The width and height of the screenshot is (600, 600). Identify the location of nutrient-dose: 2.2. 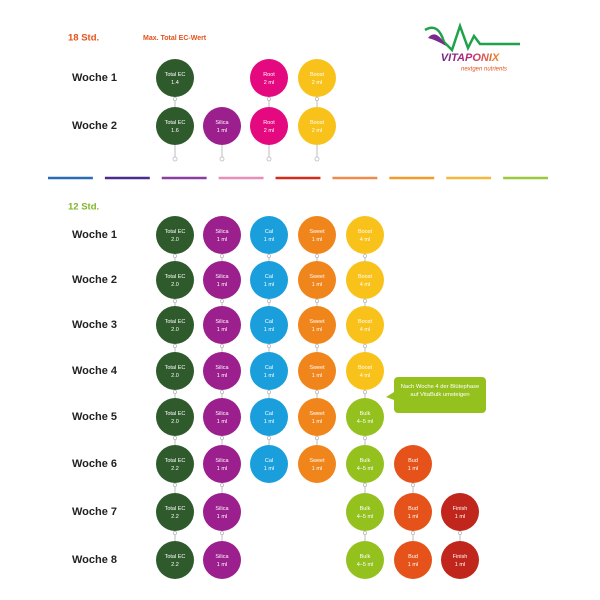
(175, 517).